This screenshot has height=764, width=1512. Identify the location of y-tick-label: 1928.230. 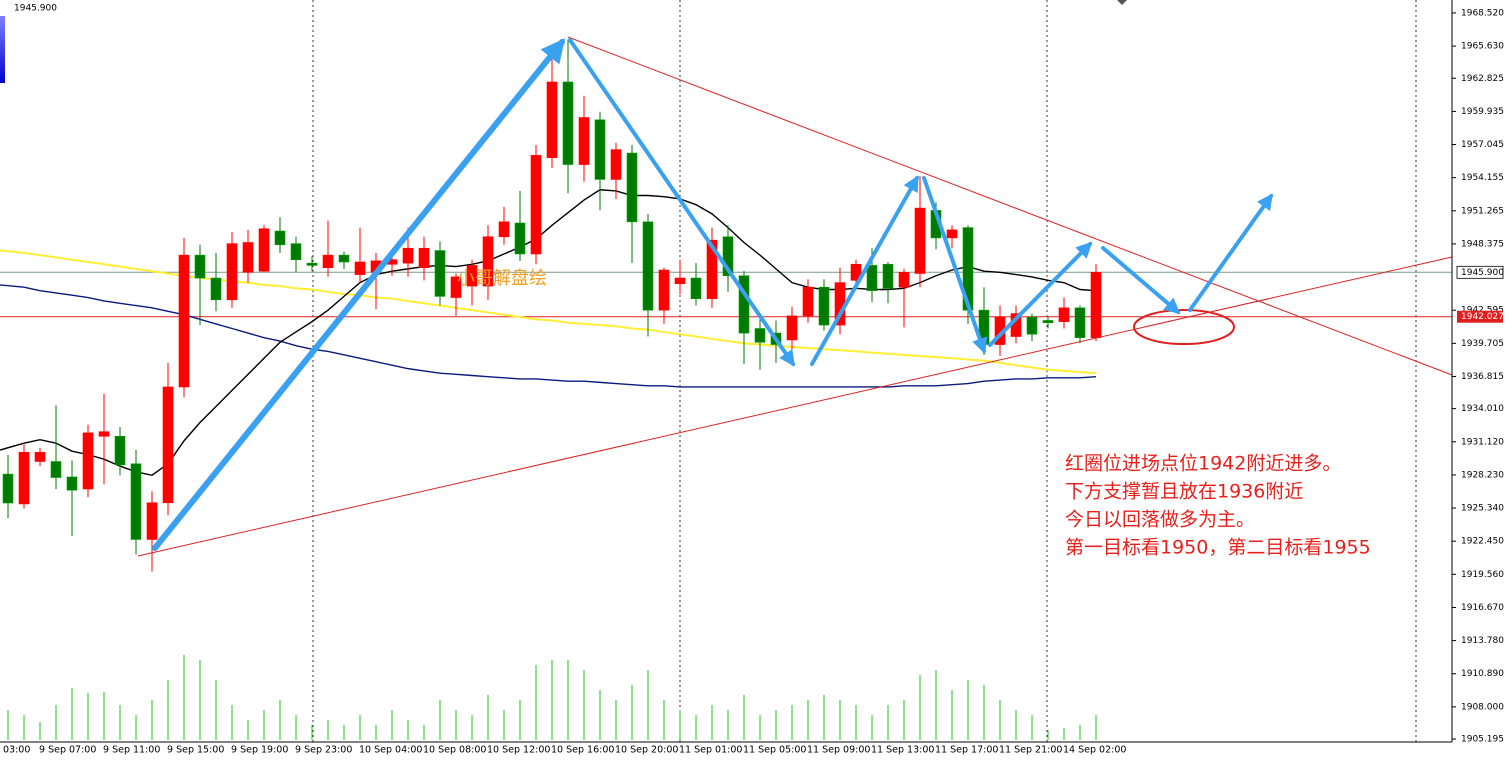
(1482, 475).